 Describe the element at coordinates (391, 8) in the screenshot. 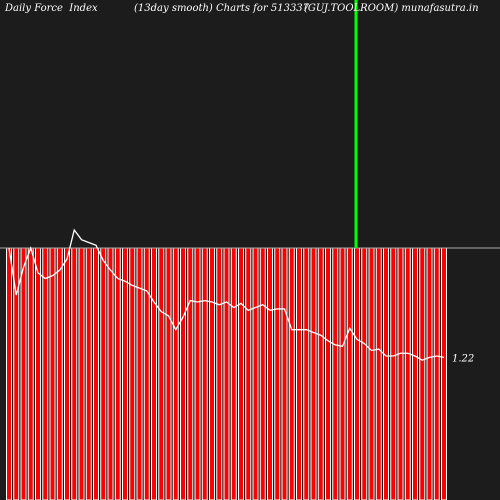

I see `header-right: (GUJ.TOOLROOM) munafasutra.in` at that location.